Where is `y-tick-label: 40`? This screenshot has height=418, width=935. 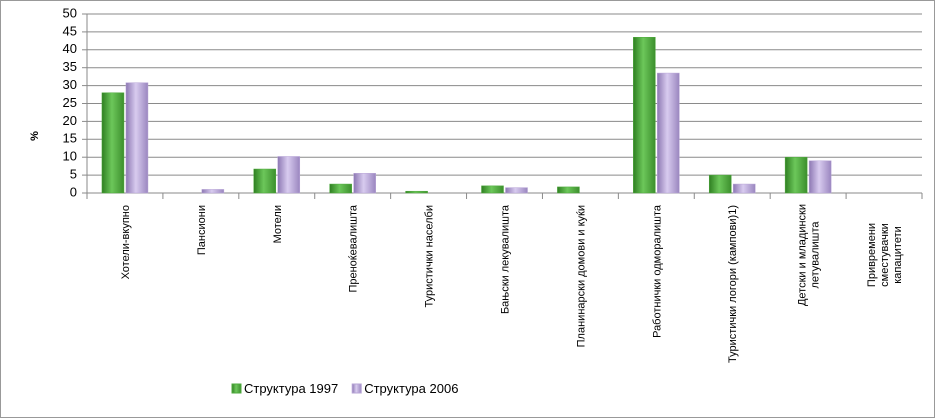
y-tick-label: 40 is located at coordinates (70, 48).